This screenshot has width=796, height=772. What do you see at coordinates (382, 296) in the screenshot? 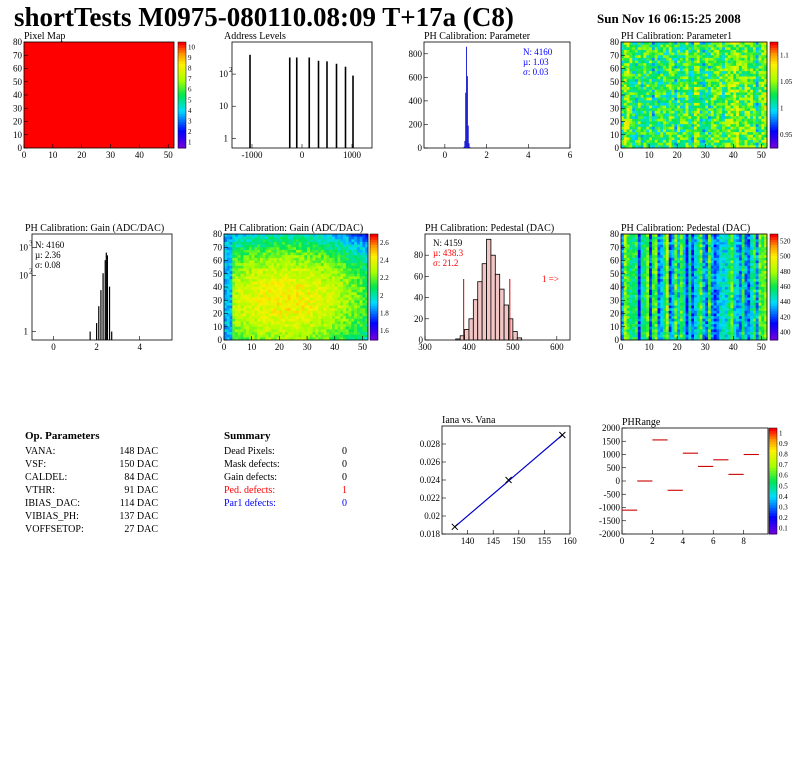
I see `colorbar-tick-label: 2` at bounding box center [382, 296].